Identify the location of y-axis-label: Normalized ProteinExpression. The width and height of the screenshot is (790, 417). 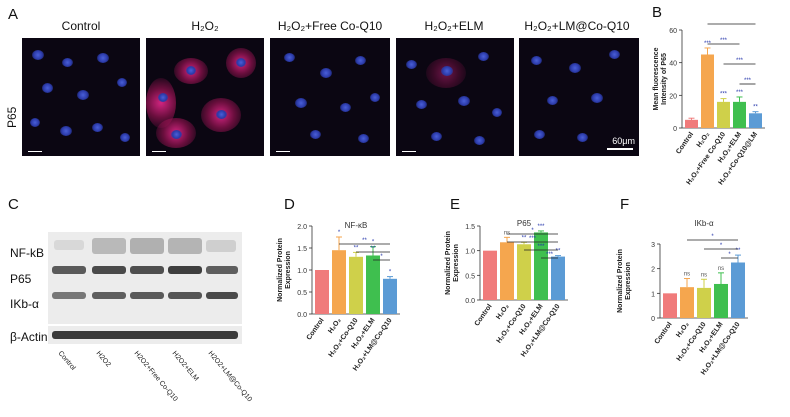
(284, 270).